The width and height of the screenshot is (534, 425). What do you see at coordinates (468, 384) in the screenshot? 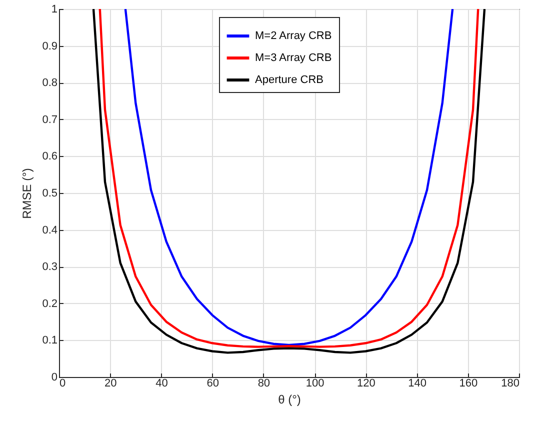
I see `x-tick-label: 160` at bounding box center [468, 384].